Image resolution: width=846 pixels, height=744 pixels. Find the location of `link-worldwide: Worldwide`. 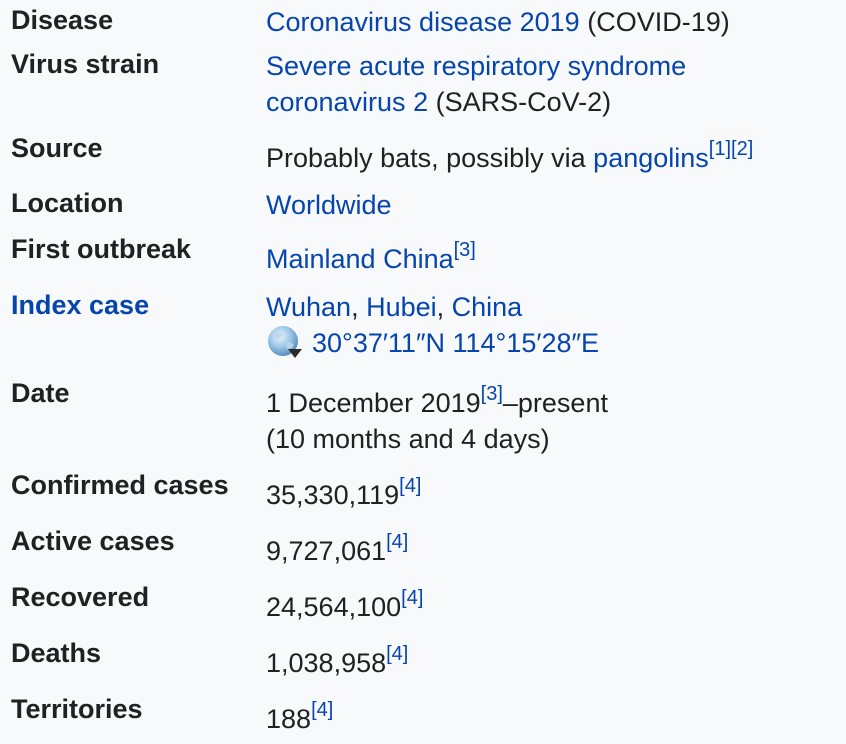

link-worldwide: Worldwide is located at coordinates (329, 205).